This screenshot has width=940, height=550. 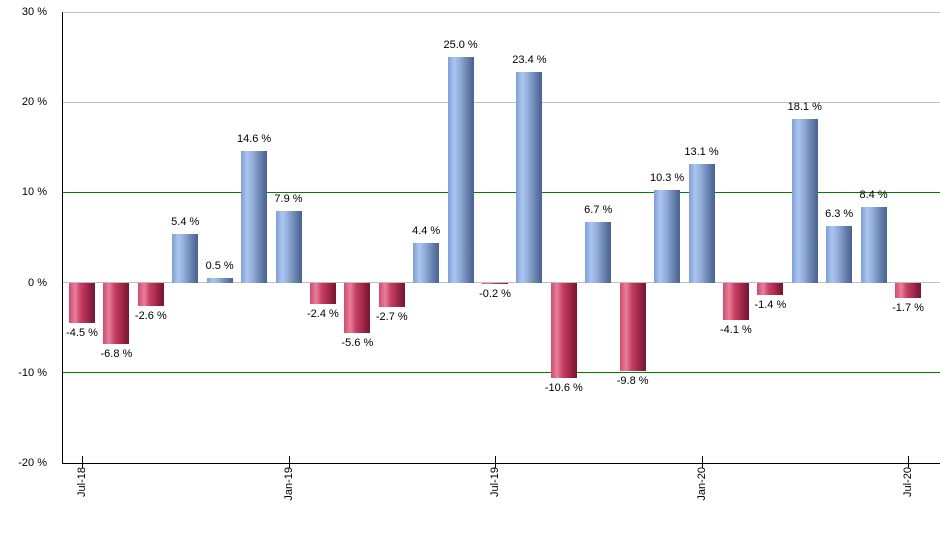 What do you see at coordinates (32, 463) in the screenshot?
I see `y-tick-label: -20 %` at bounding box center [32, 463].